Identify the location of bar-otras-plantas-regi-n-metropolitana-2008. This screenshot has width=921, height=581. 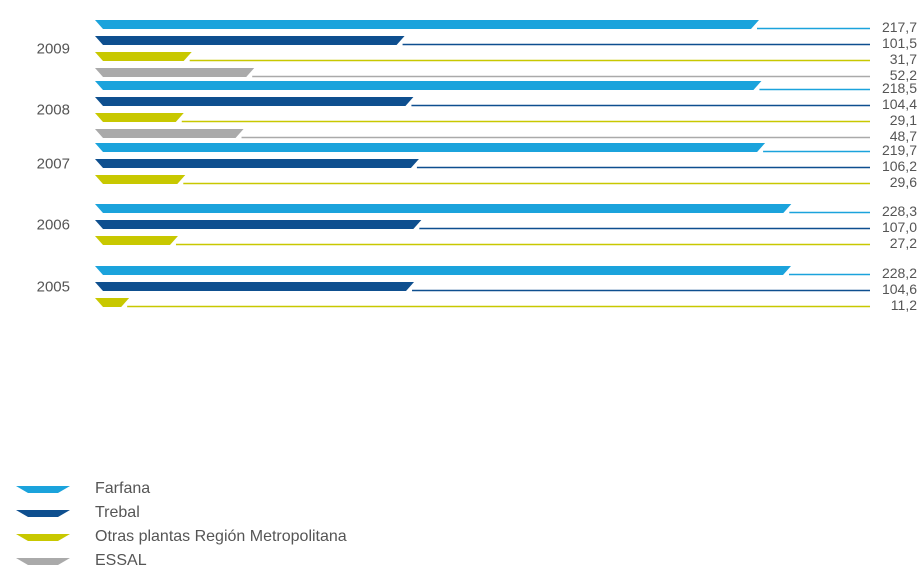
(139, 117).